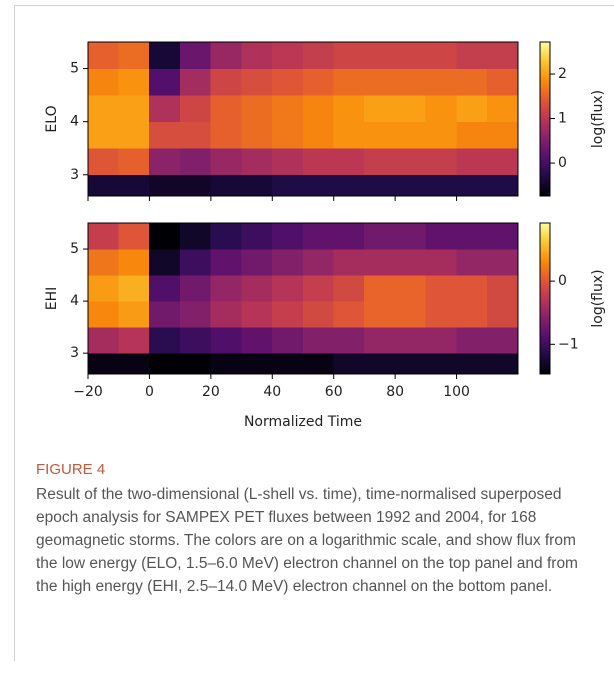 This screenshot has width=614, height=675. What do you see at coordinates (545, 119) in the screenshot?
I see `colorbar` at bounding box center [545, 119].